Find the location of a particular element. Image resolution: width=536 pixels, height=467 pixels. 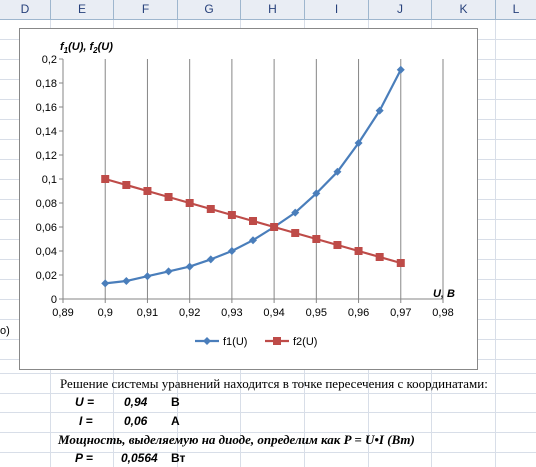

y-tick-label: 0,12 is located at coordinates (46, 156).